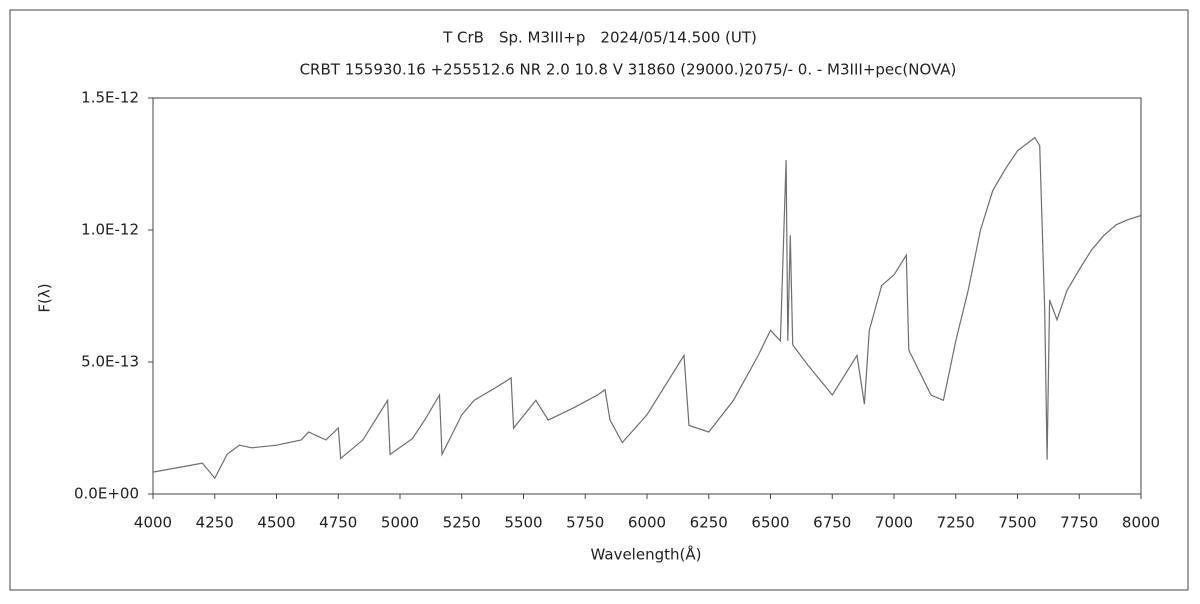 The width and height of the screenshot is (1200, 604). What do you see at coordinates (832, 523) in the screenshot?
I see `x-tick-label: 6750` at bounding box center [832, 523].